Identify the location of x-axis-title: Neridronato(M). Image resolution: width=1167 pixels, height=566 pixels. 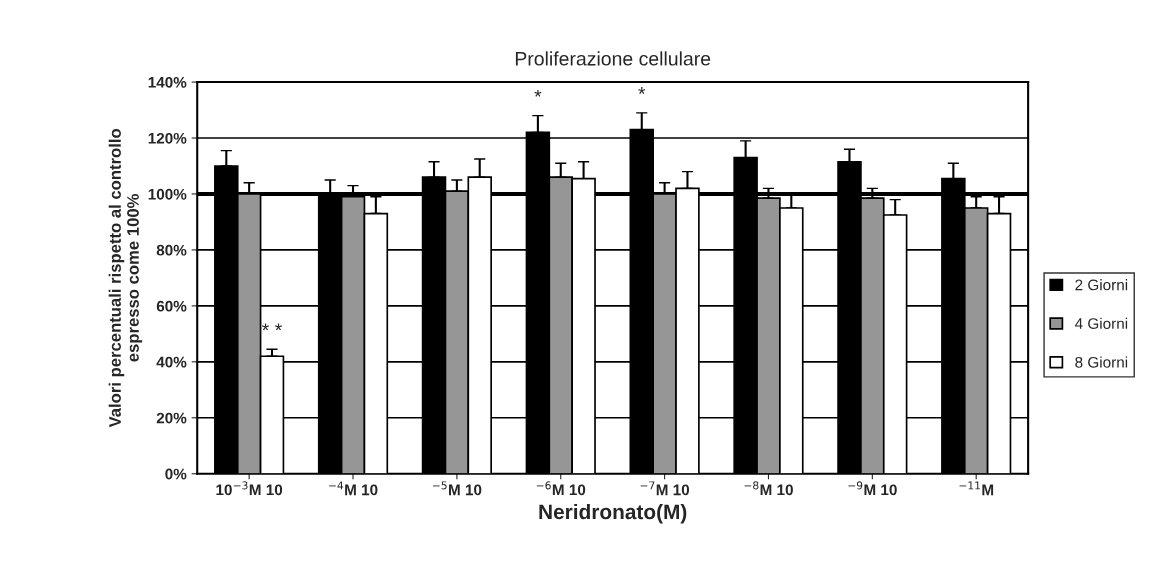
(613, 513).